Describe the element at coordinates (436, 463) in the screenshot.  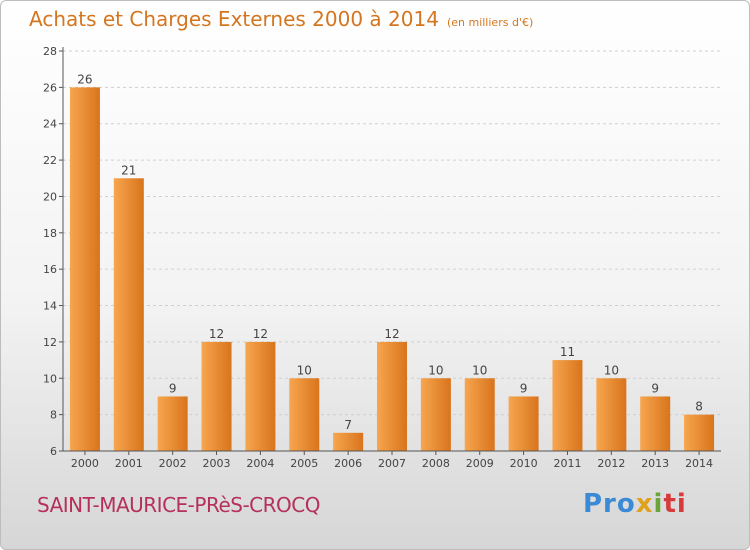
I see `x-tick-label: 2008` at that location.